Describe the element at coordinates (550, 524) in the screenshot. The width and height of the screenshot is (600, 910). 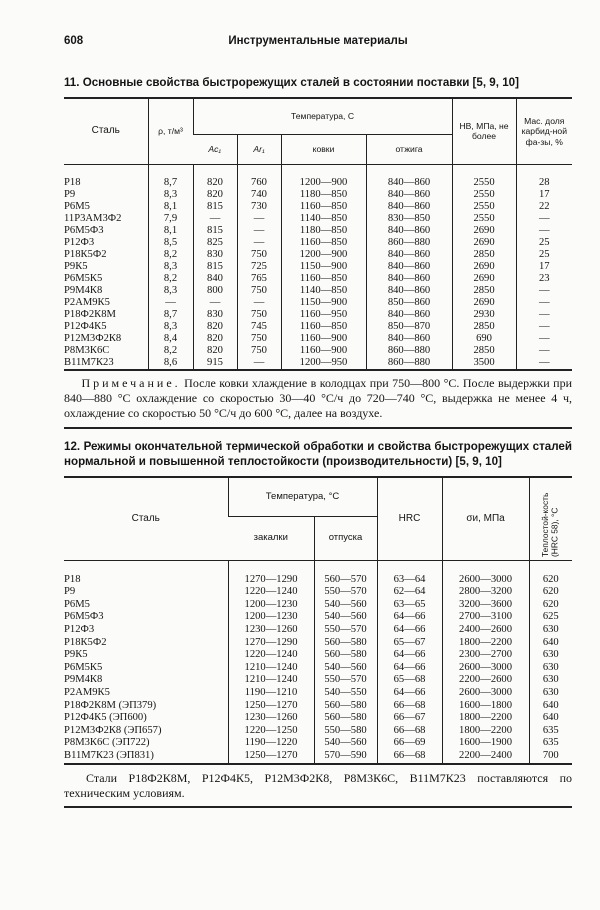
I see `heat-resistance-label: Теплостой-кость (HRC 58), °С` at that location.